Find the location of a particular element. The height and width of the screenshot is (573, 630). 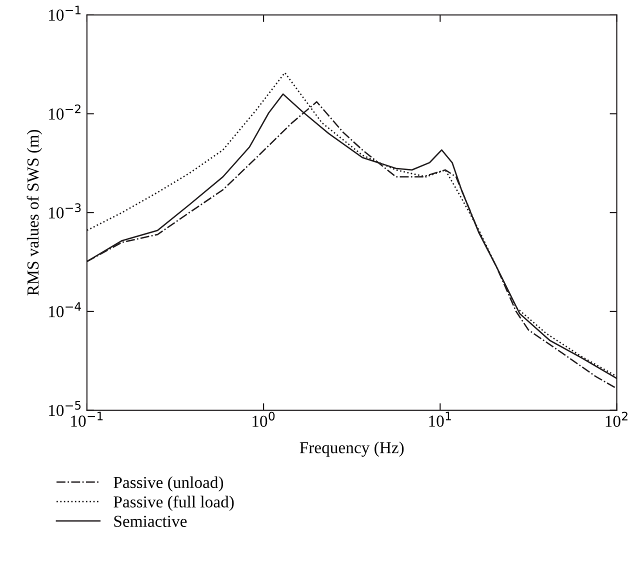

legend-label: Passive (unload) is located at coordinates (169, 484).